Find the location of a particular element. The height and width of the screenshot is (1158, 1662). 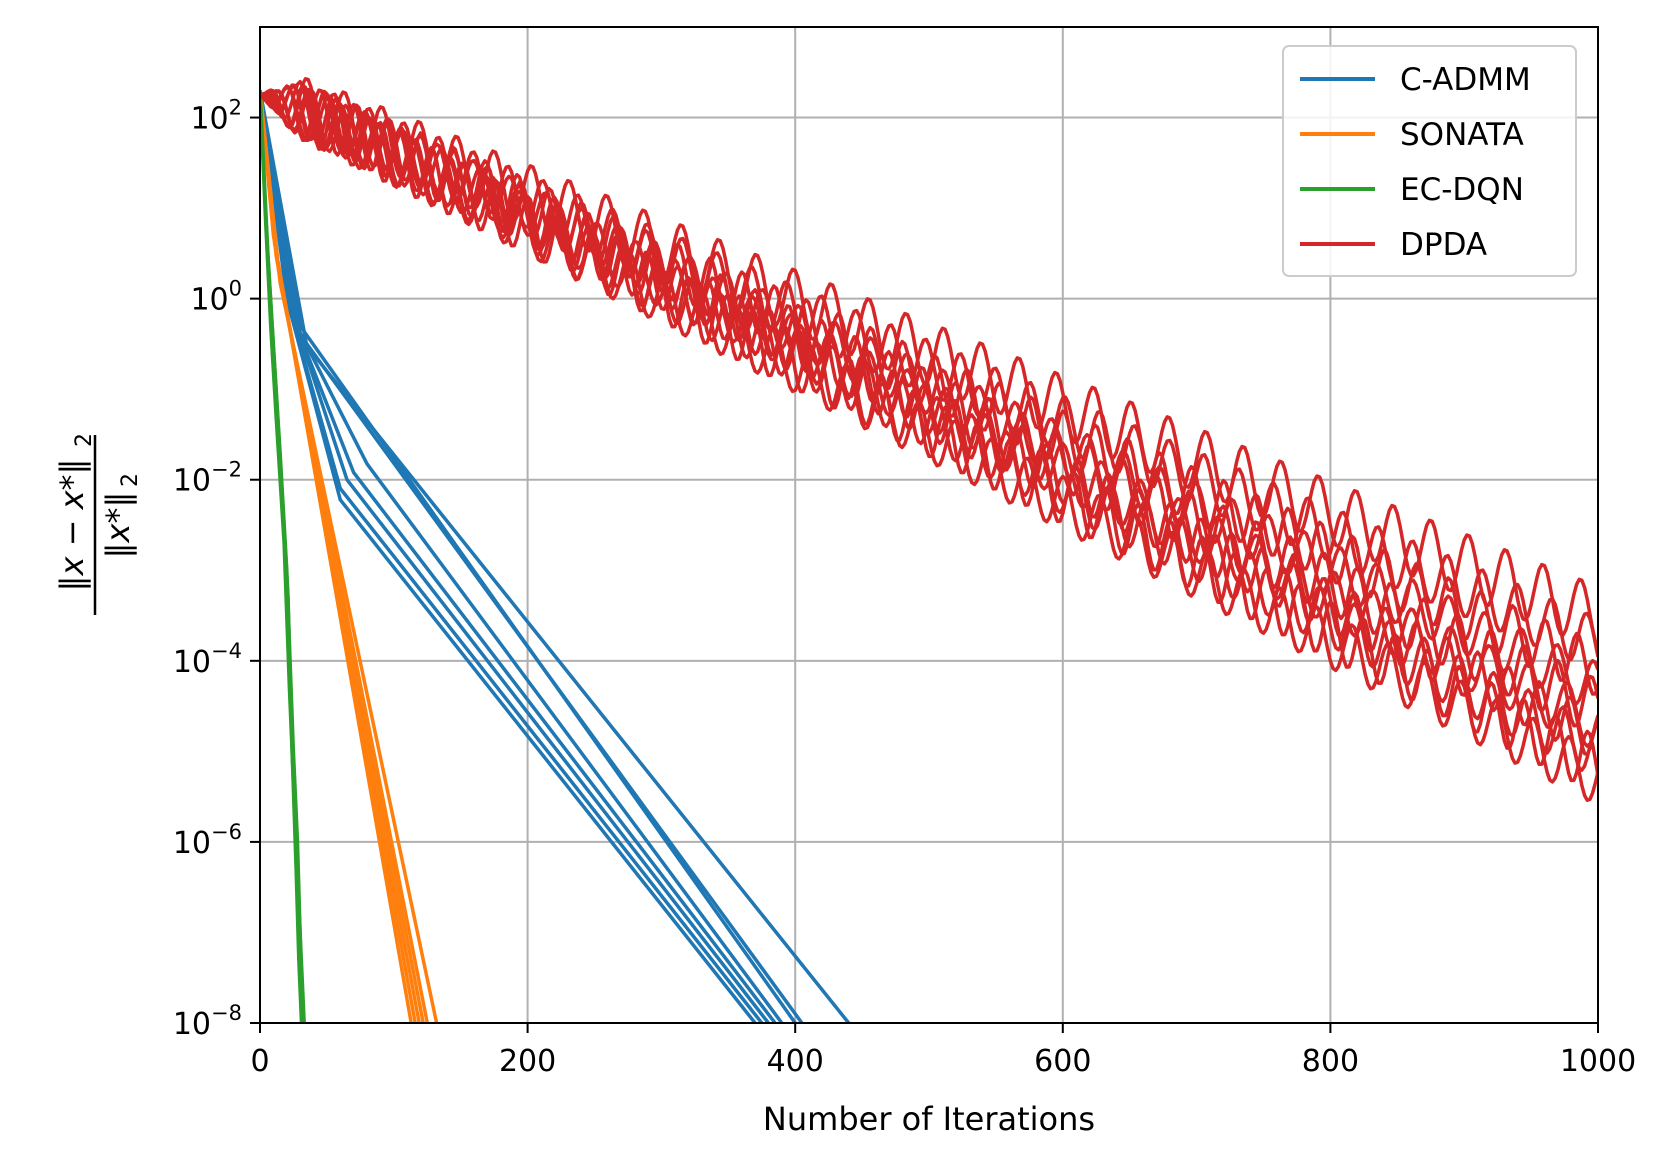

series-line-sonata is located at coordinates (349, 556).